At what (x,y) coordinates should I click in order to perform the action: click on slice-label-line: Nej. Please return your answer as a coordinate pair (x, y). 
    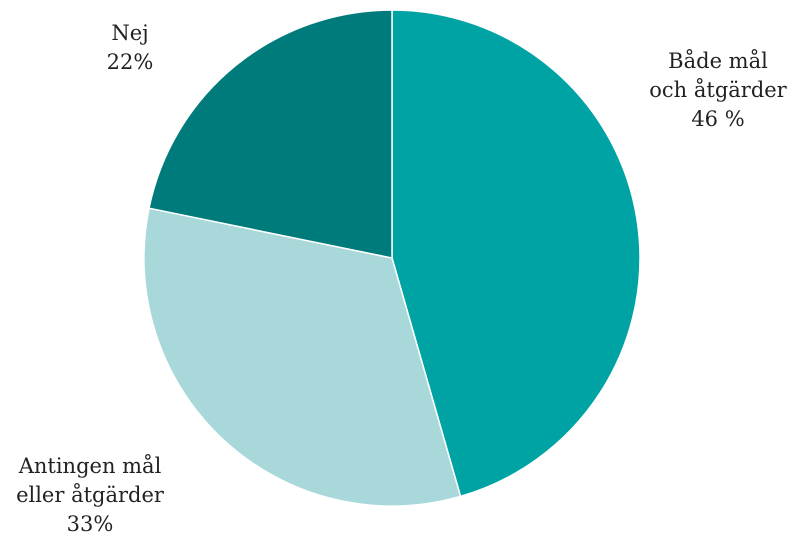
    Looking at the image, I should click on (129, 33).